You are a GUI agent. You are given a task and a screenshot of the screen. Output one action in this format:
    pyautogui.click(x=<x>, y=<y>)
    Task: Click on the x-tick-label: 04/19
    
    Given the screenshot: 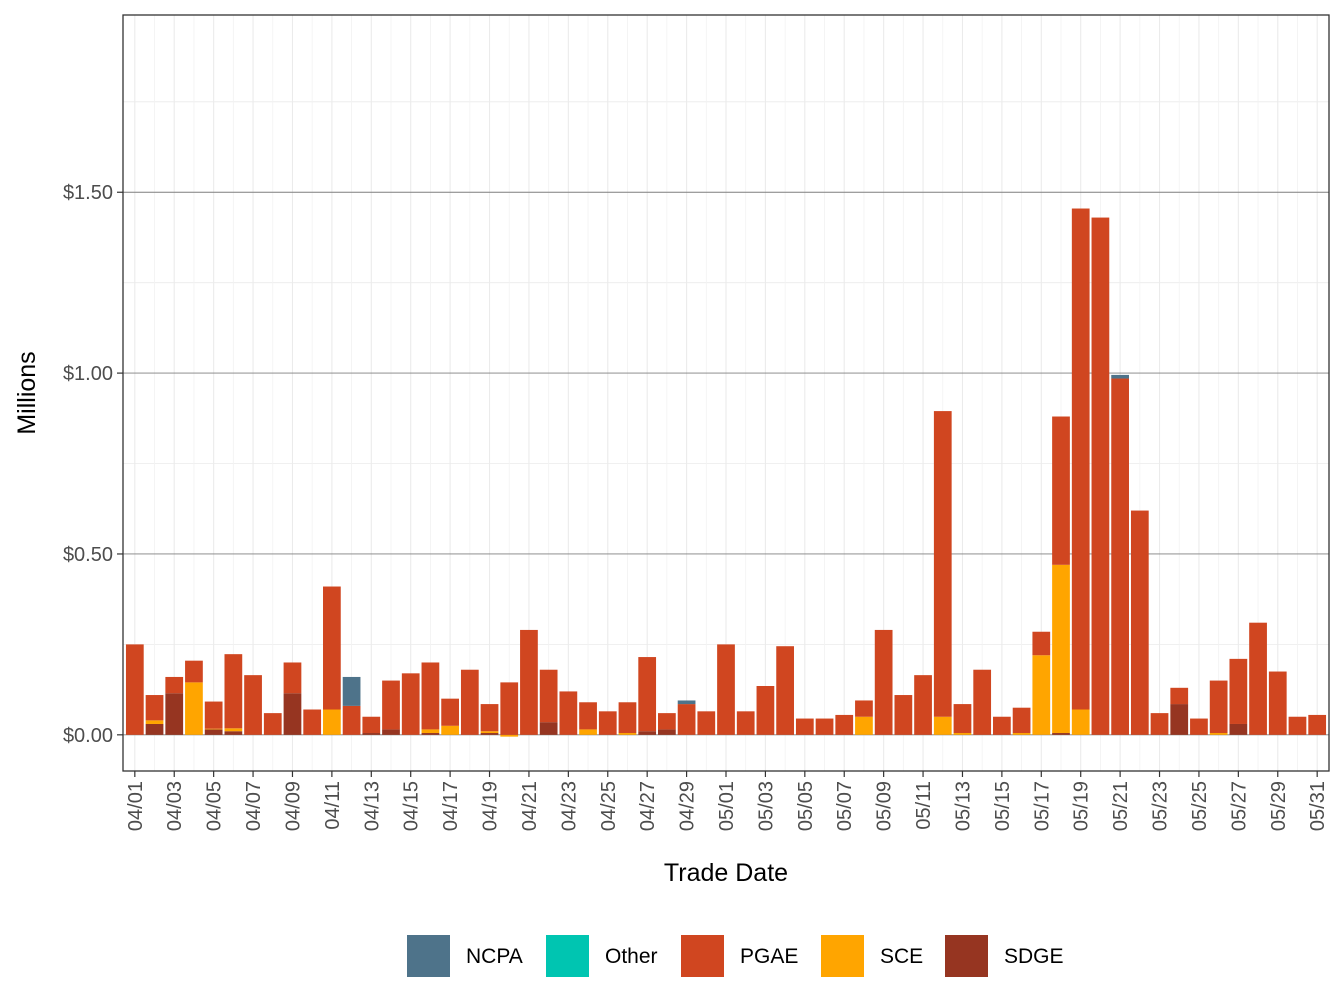 What is the action you would take?
    pyautogui.click(x=491, y=806)
    